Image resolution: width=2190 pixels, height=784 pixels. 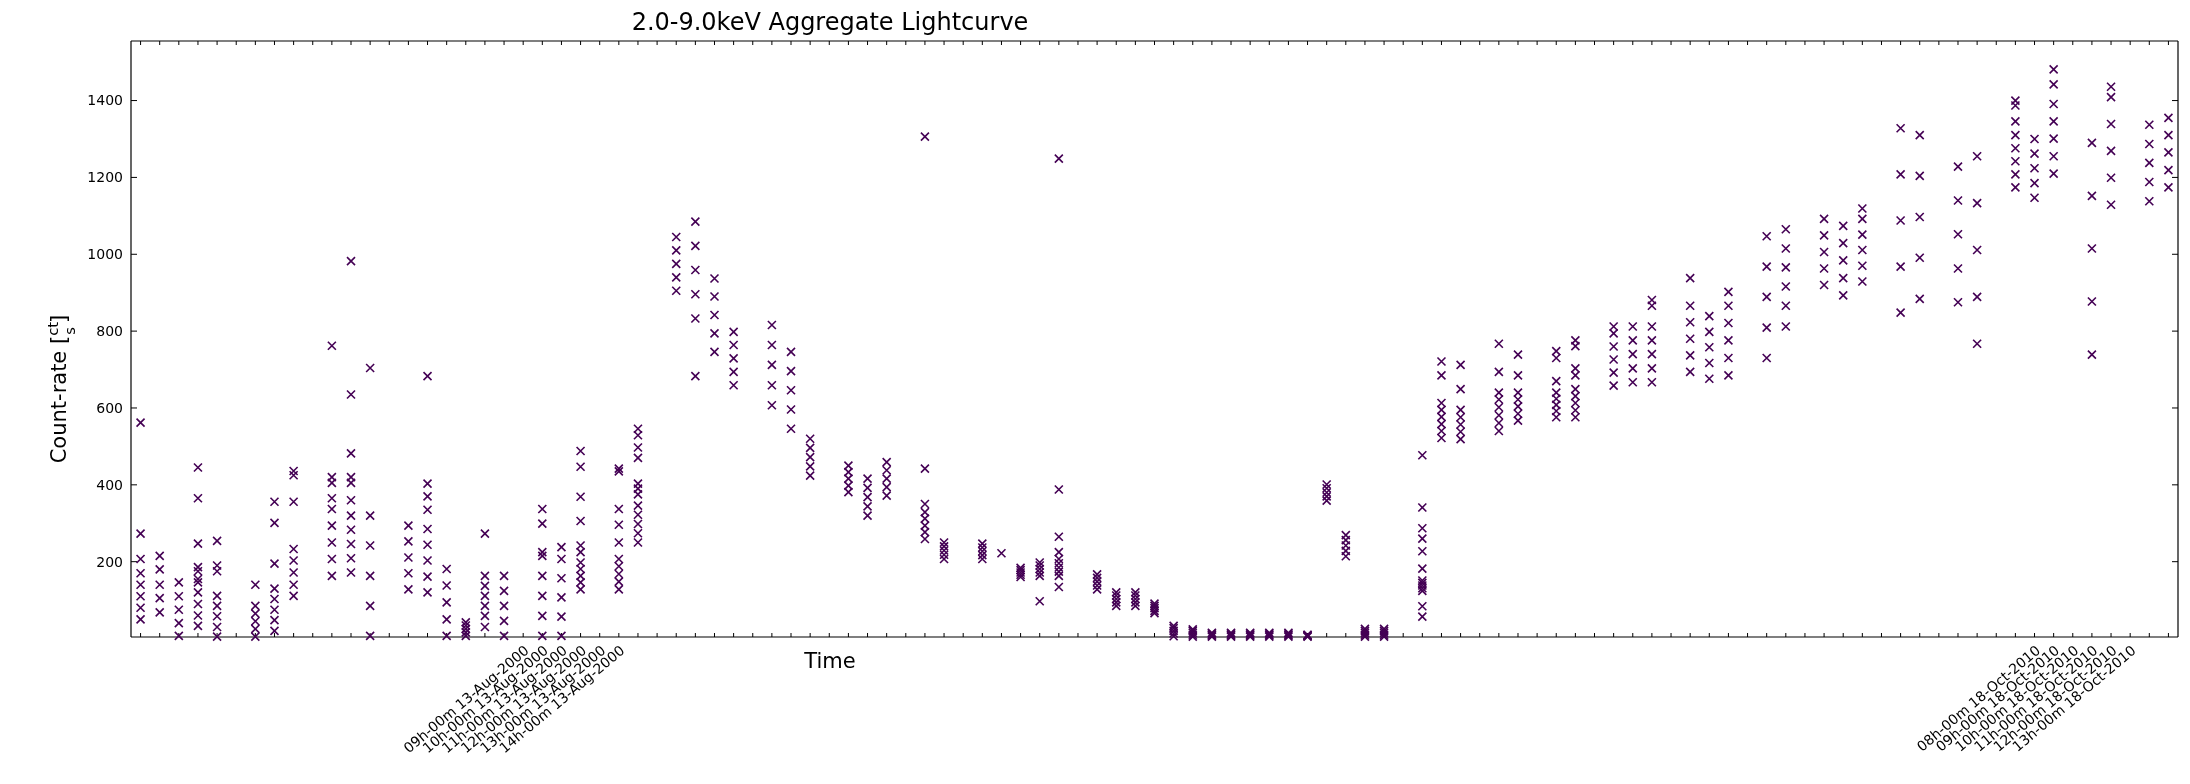 I want to click on y-tick-label: 400, so click(x=109, y=484).